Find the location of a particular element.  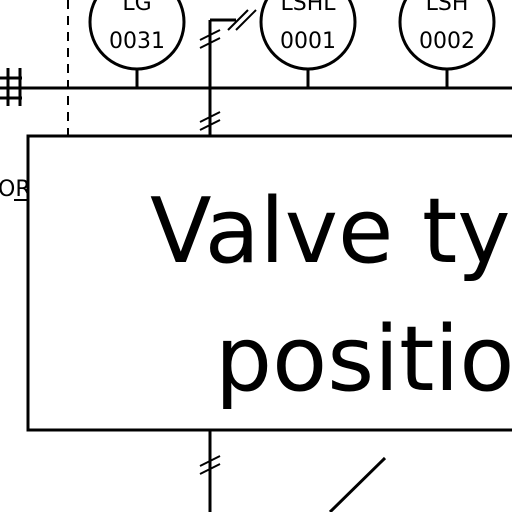

box-text-line-2: positio is located at coordinates (363, 359).